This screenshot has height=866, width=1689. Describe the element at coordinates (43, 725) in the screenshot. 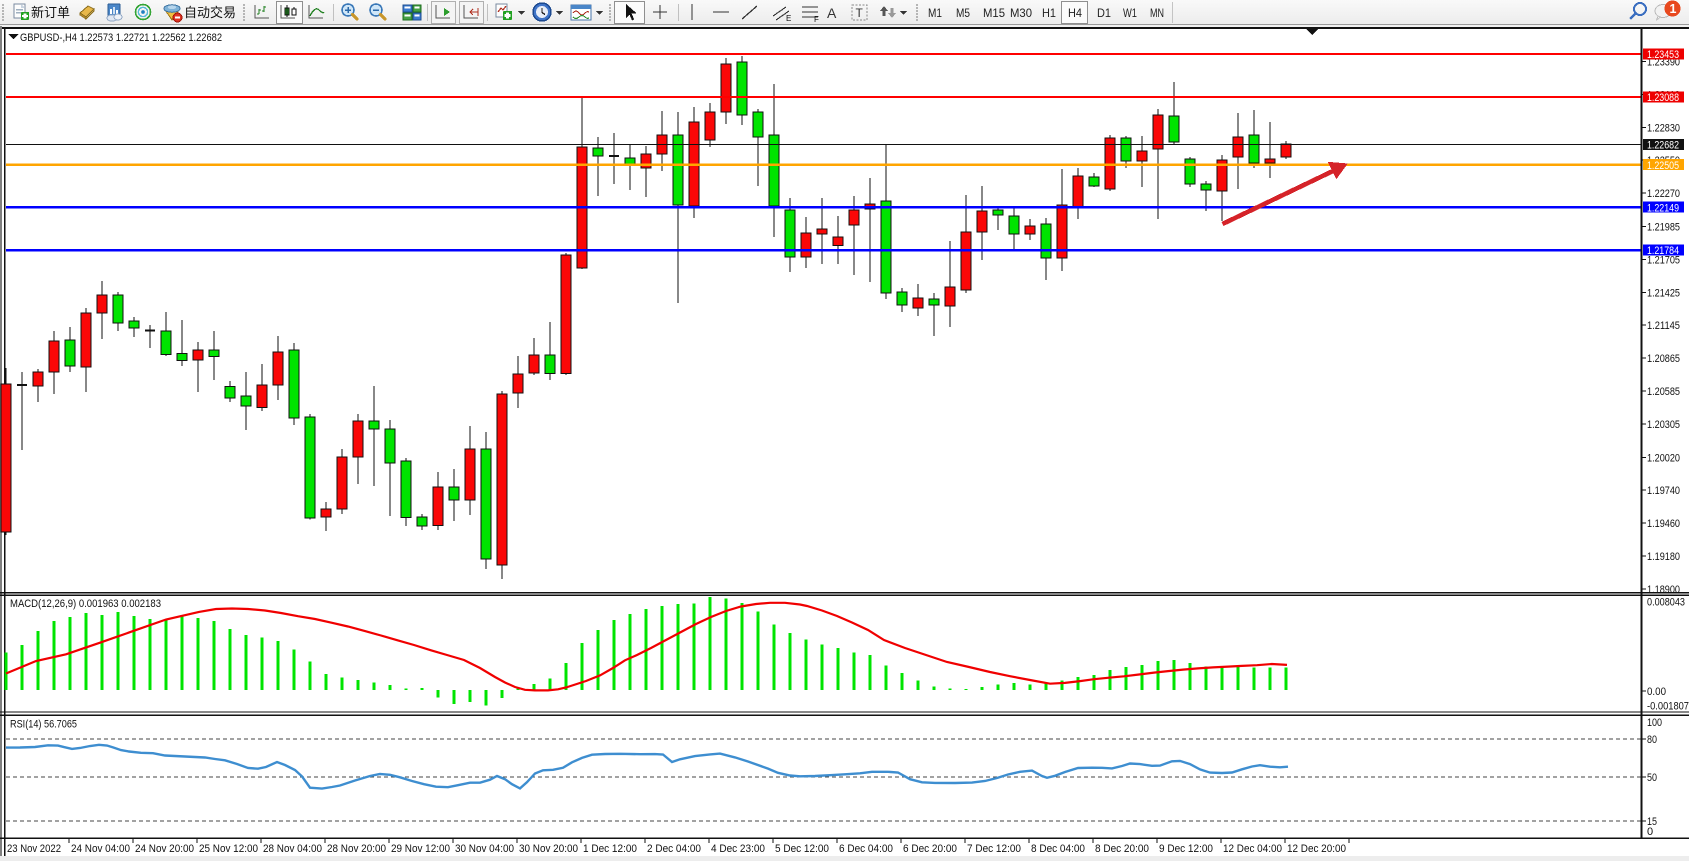

I see `svg-text: RSI(14) 56.7065` at that location.